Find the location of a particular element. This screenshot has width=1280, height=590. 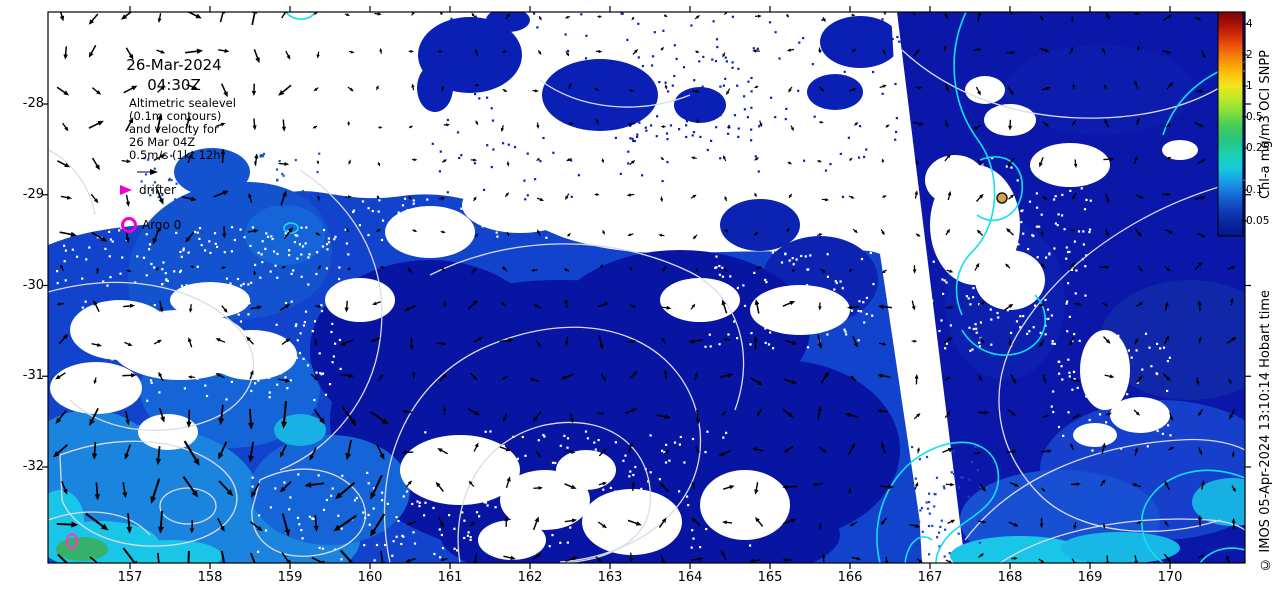

colorbar-tick-label: 0.25 is located at coordinates (1258, 148).